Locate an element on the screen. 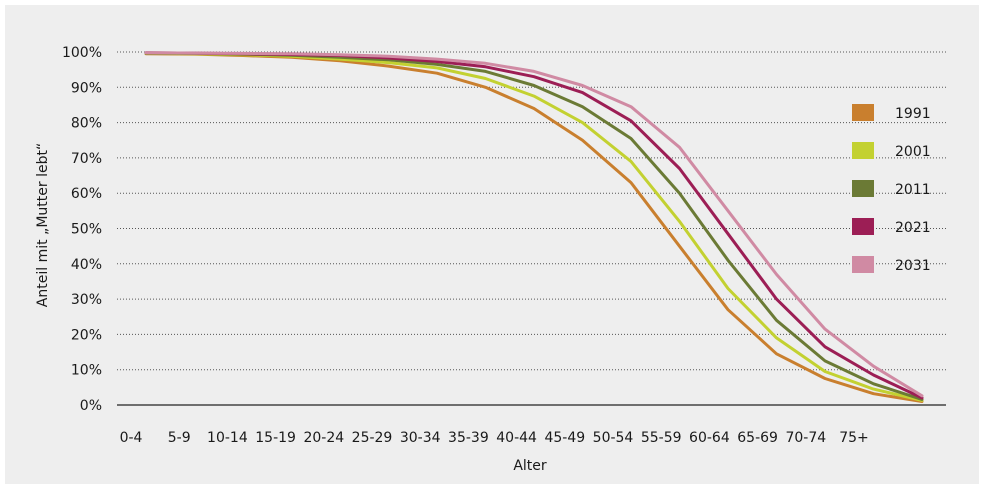  legend-swatch-2021 is located at coordinates (863, 226).